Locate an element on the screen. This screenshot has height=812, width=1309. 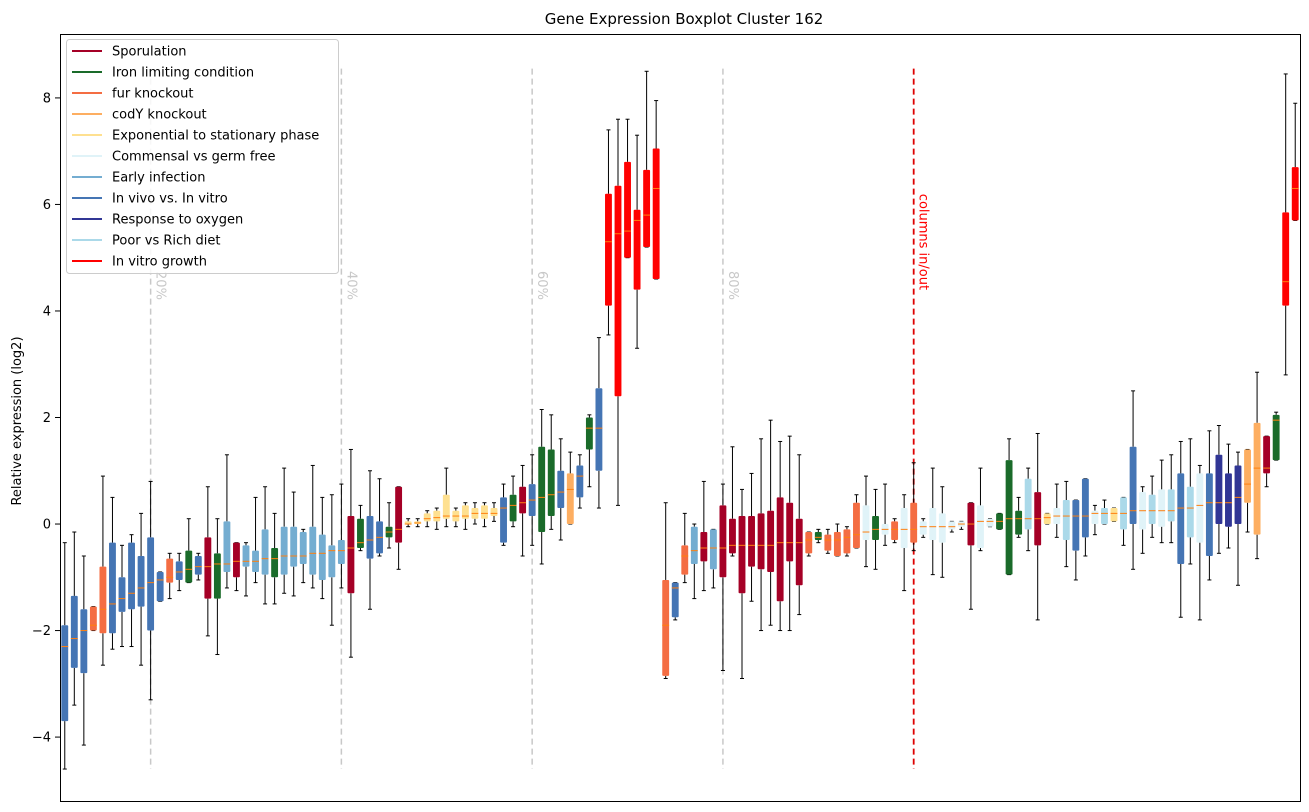
legend-entry-label: Early infection is located at coordinates (158, 178).